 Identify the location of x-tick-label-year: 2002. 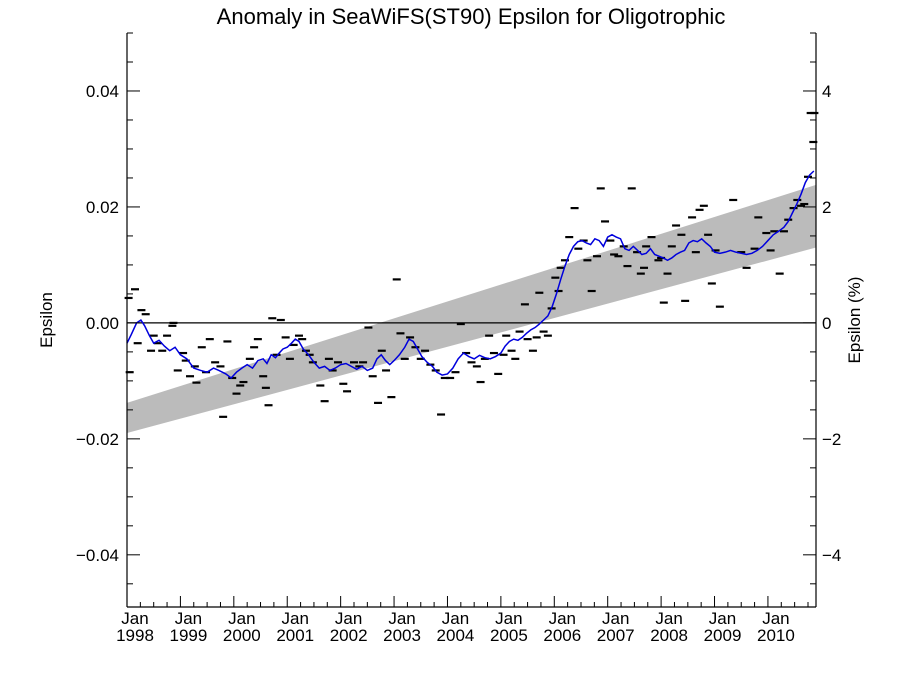
(349, 635).